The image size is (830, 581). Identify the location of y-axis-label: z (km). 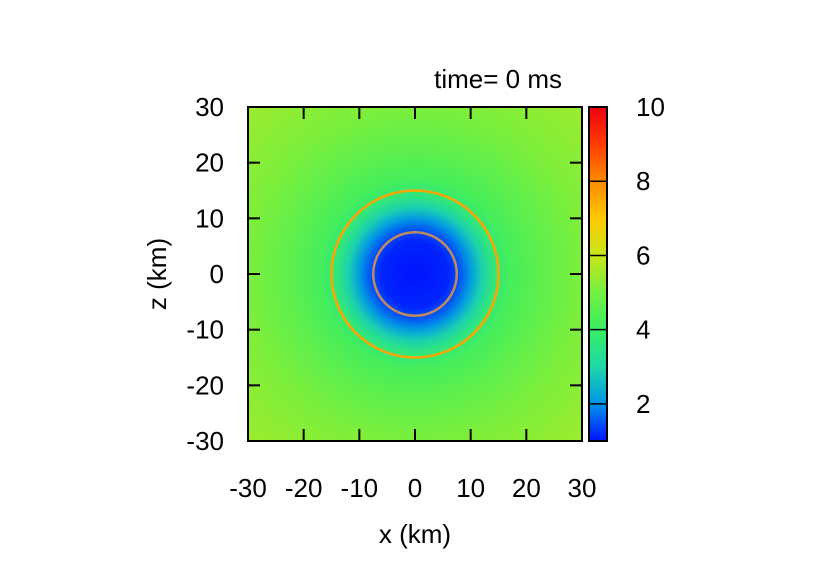
(157, 274).